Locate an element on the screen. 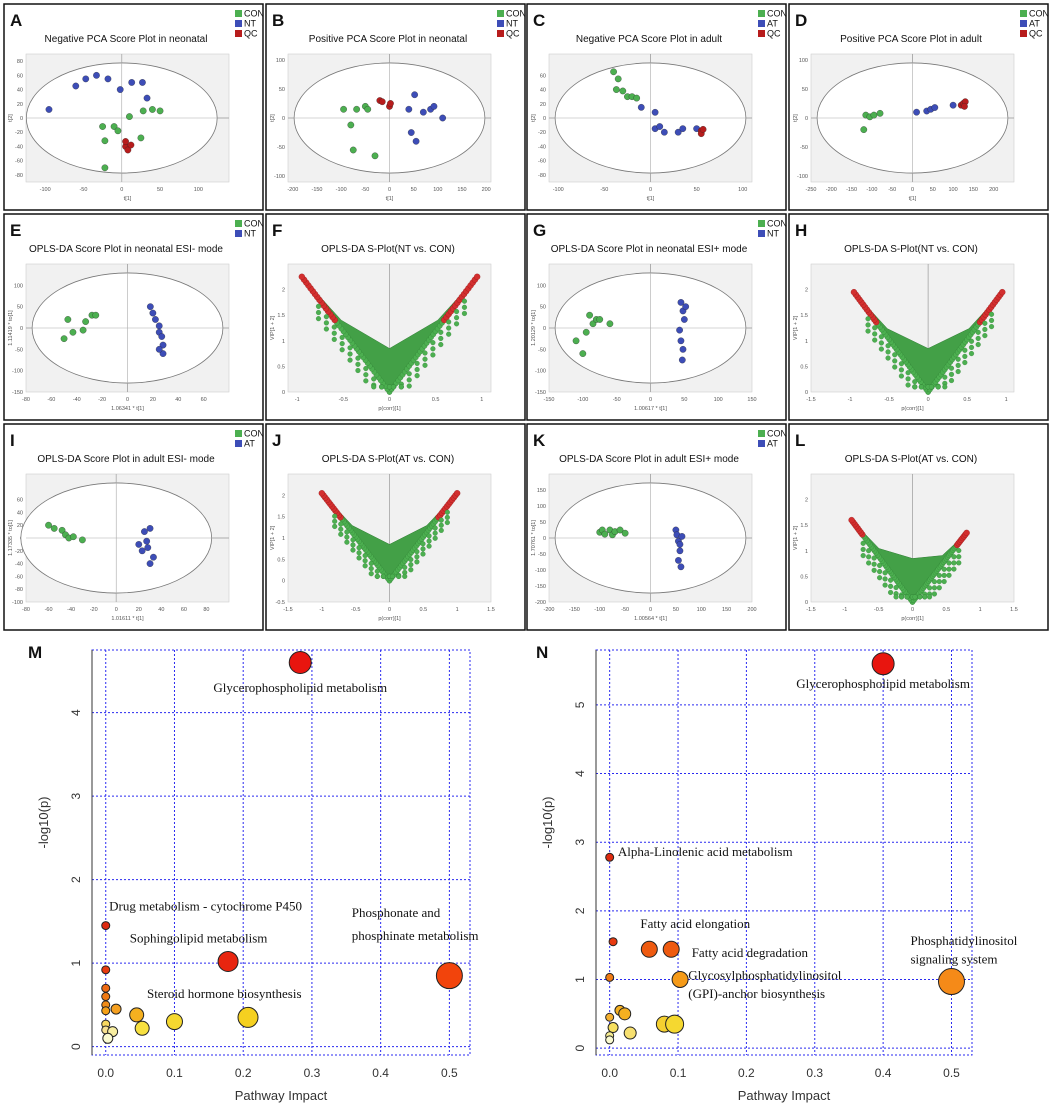  y-axis-label: 1.70761 * to[1] is located at coordinates (534, 538).